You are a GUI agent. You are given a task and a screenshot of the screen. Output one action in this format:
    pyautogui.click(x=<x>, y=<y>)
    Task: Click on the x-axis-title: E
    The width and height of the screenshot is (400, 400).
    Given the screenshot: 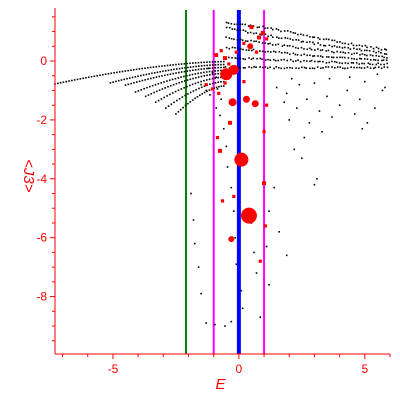 What is the action you would take?
    pyautogui.click(x=220, y=384)
    